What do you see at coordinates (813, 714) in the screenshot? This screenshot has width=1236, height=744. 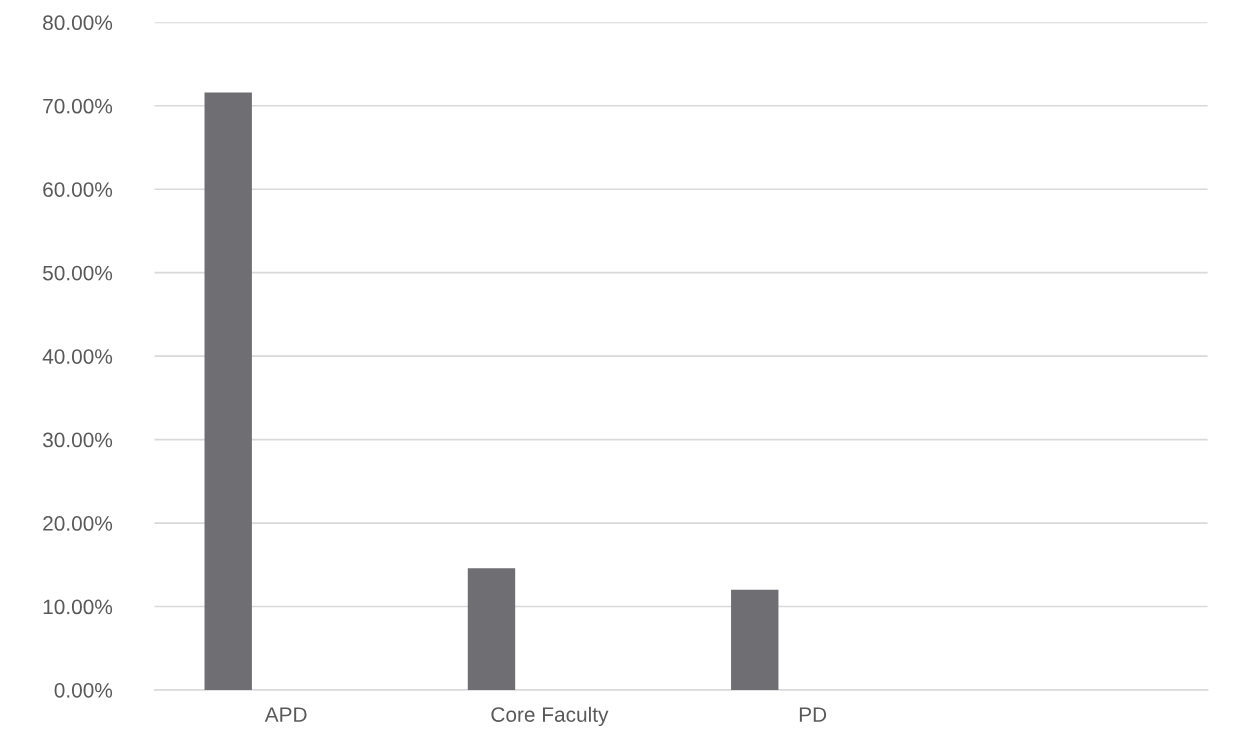 I see `x-tick-label: PD` at bounding box center [813, 714].